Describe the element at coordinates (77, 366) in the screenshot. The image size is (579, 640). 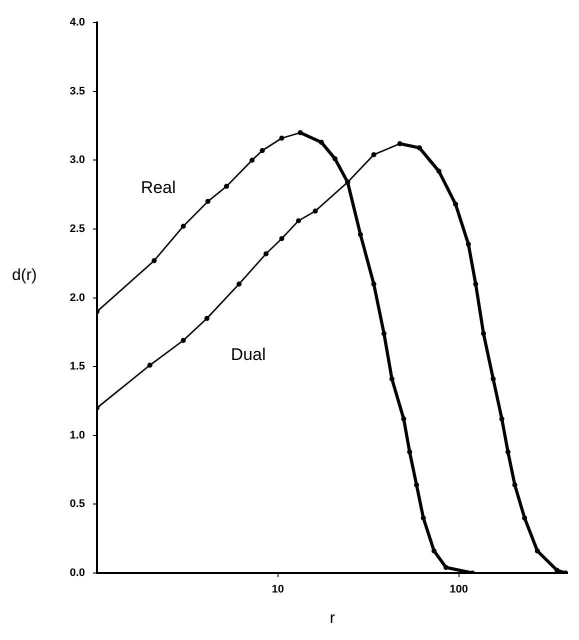
I see `y-tick-label: 1.5` at that location.